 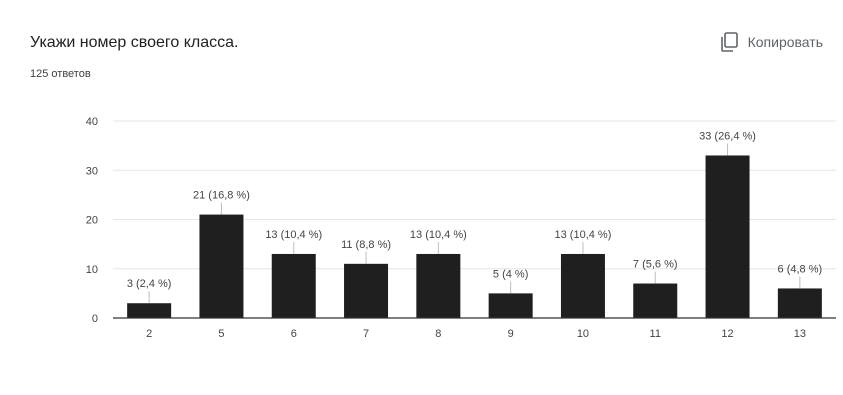 What do you see at coordinates (729, 42) in the screenshot?
I see `copy-icon` at bounding box center [729, 42].